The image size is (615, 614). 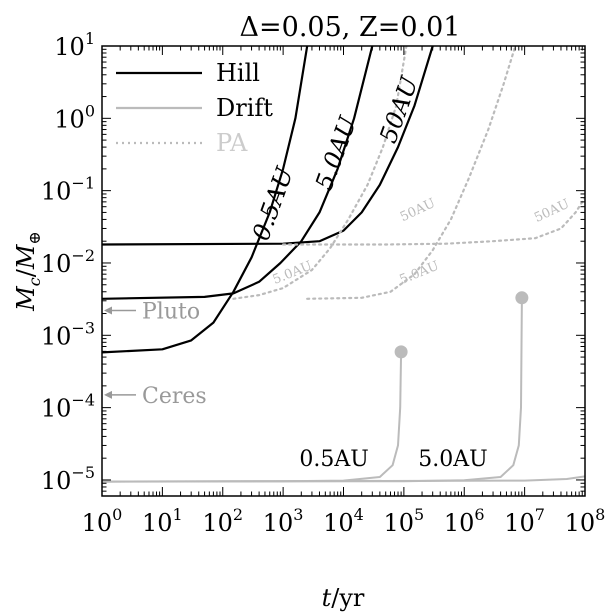 What do you see at coordinates (174, 396) in the screenshot?
I see `reference-label-ceres: Ceres` at bounding box center [174, 396].